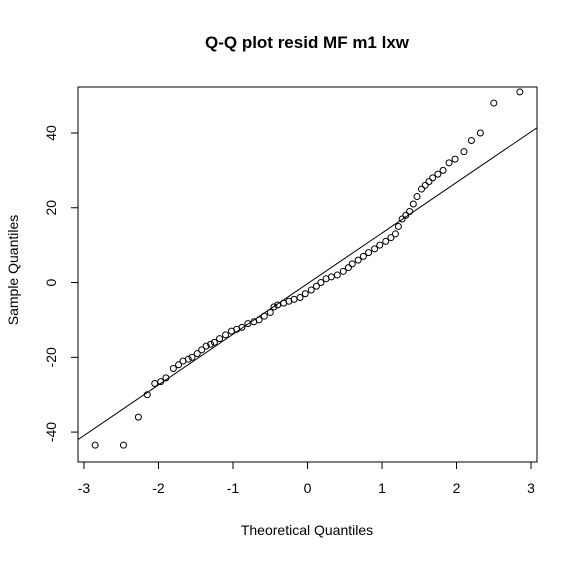 The image size is (577, 564). What do you see at coordinates (84, 488) in the screenshot?
I see `x-tick-label: -3` at bounding box center [84, 488].